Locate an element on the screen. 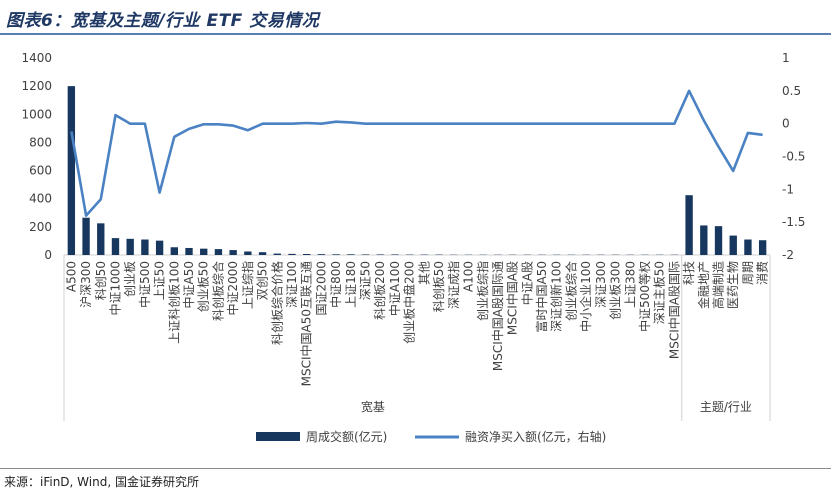  y-left-tick-label: 400 is located at coordinates (40, 199).